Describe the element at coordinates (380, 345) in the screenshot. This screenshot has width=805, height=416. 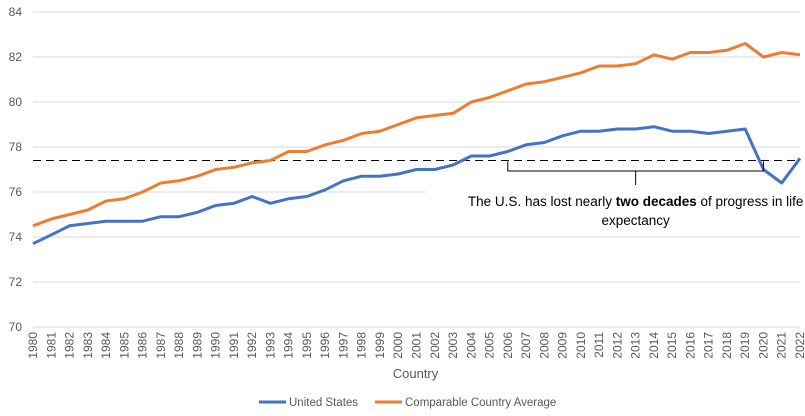
I see `x-tick-label: 1999` at that location.